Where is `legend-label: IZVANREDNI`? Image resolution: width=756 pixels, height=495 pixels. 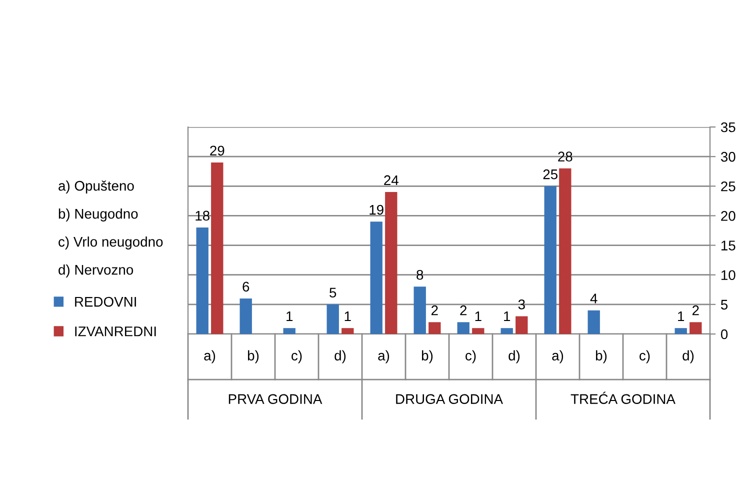 legend-label: IZVANREDNI is located at coordinates (115, 331).